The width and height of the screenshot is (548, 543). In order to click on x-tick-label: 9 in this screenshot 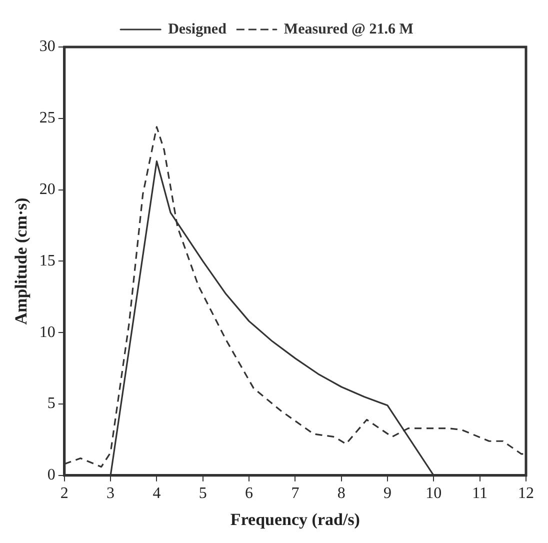, I will do `click(388, 493)`.